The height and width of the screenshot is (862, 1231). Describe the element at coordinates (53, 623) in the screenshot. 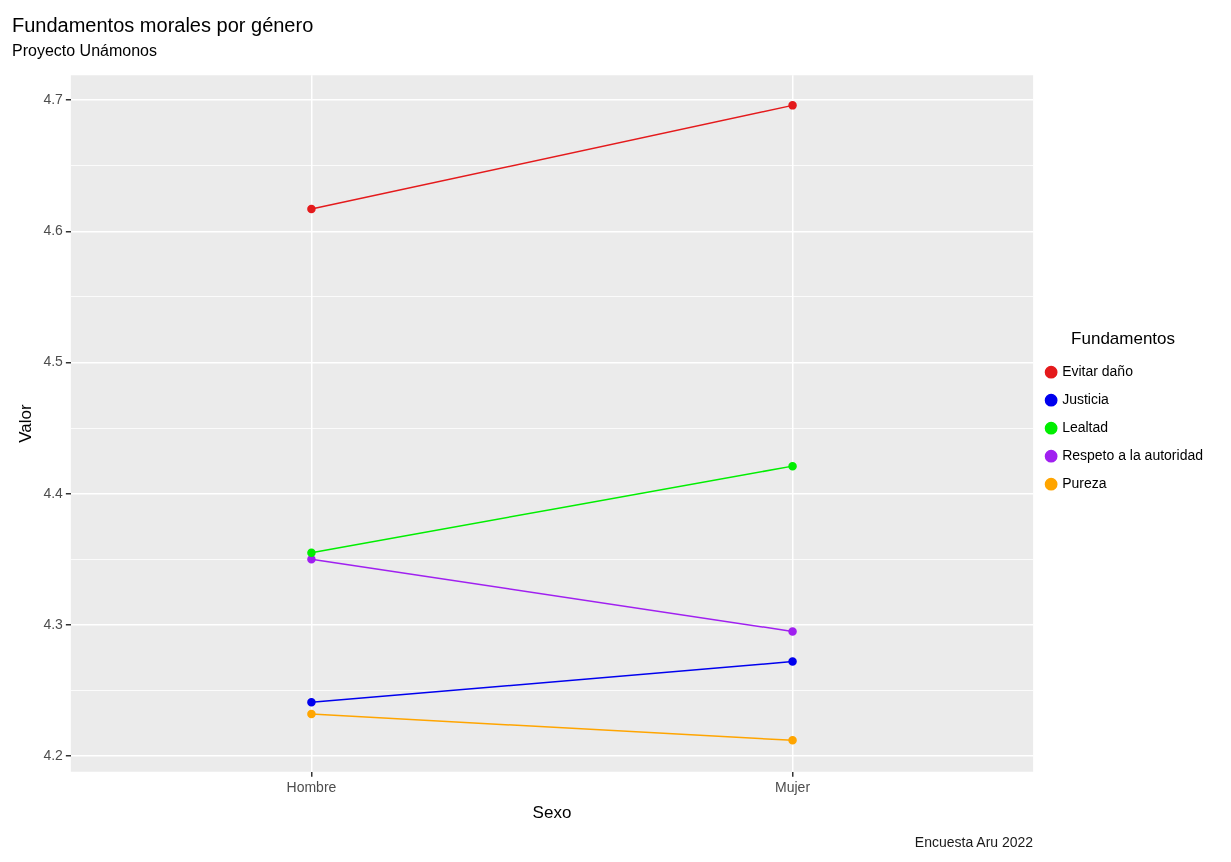

I see `y-tick-label: 4.3` at that location.